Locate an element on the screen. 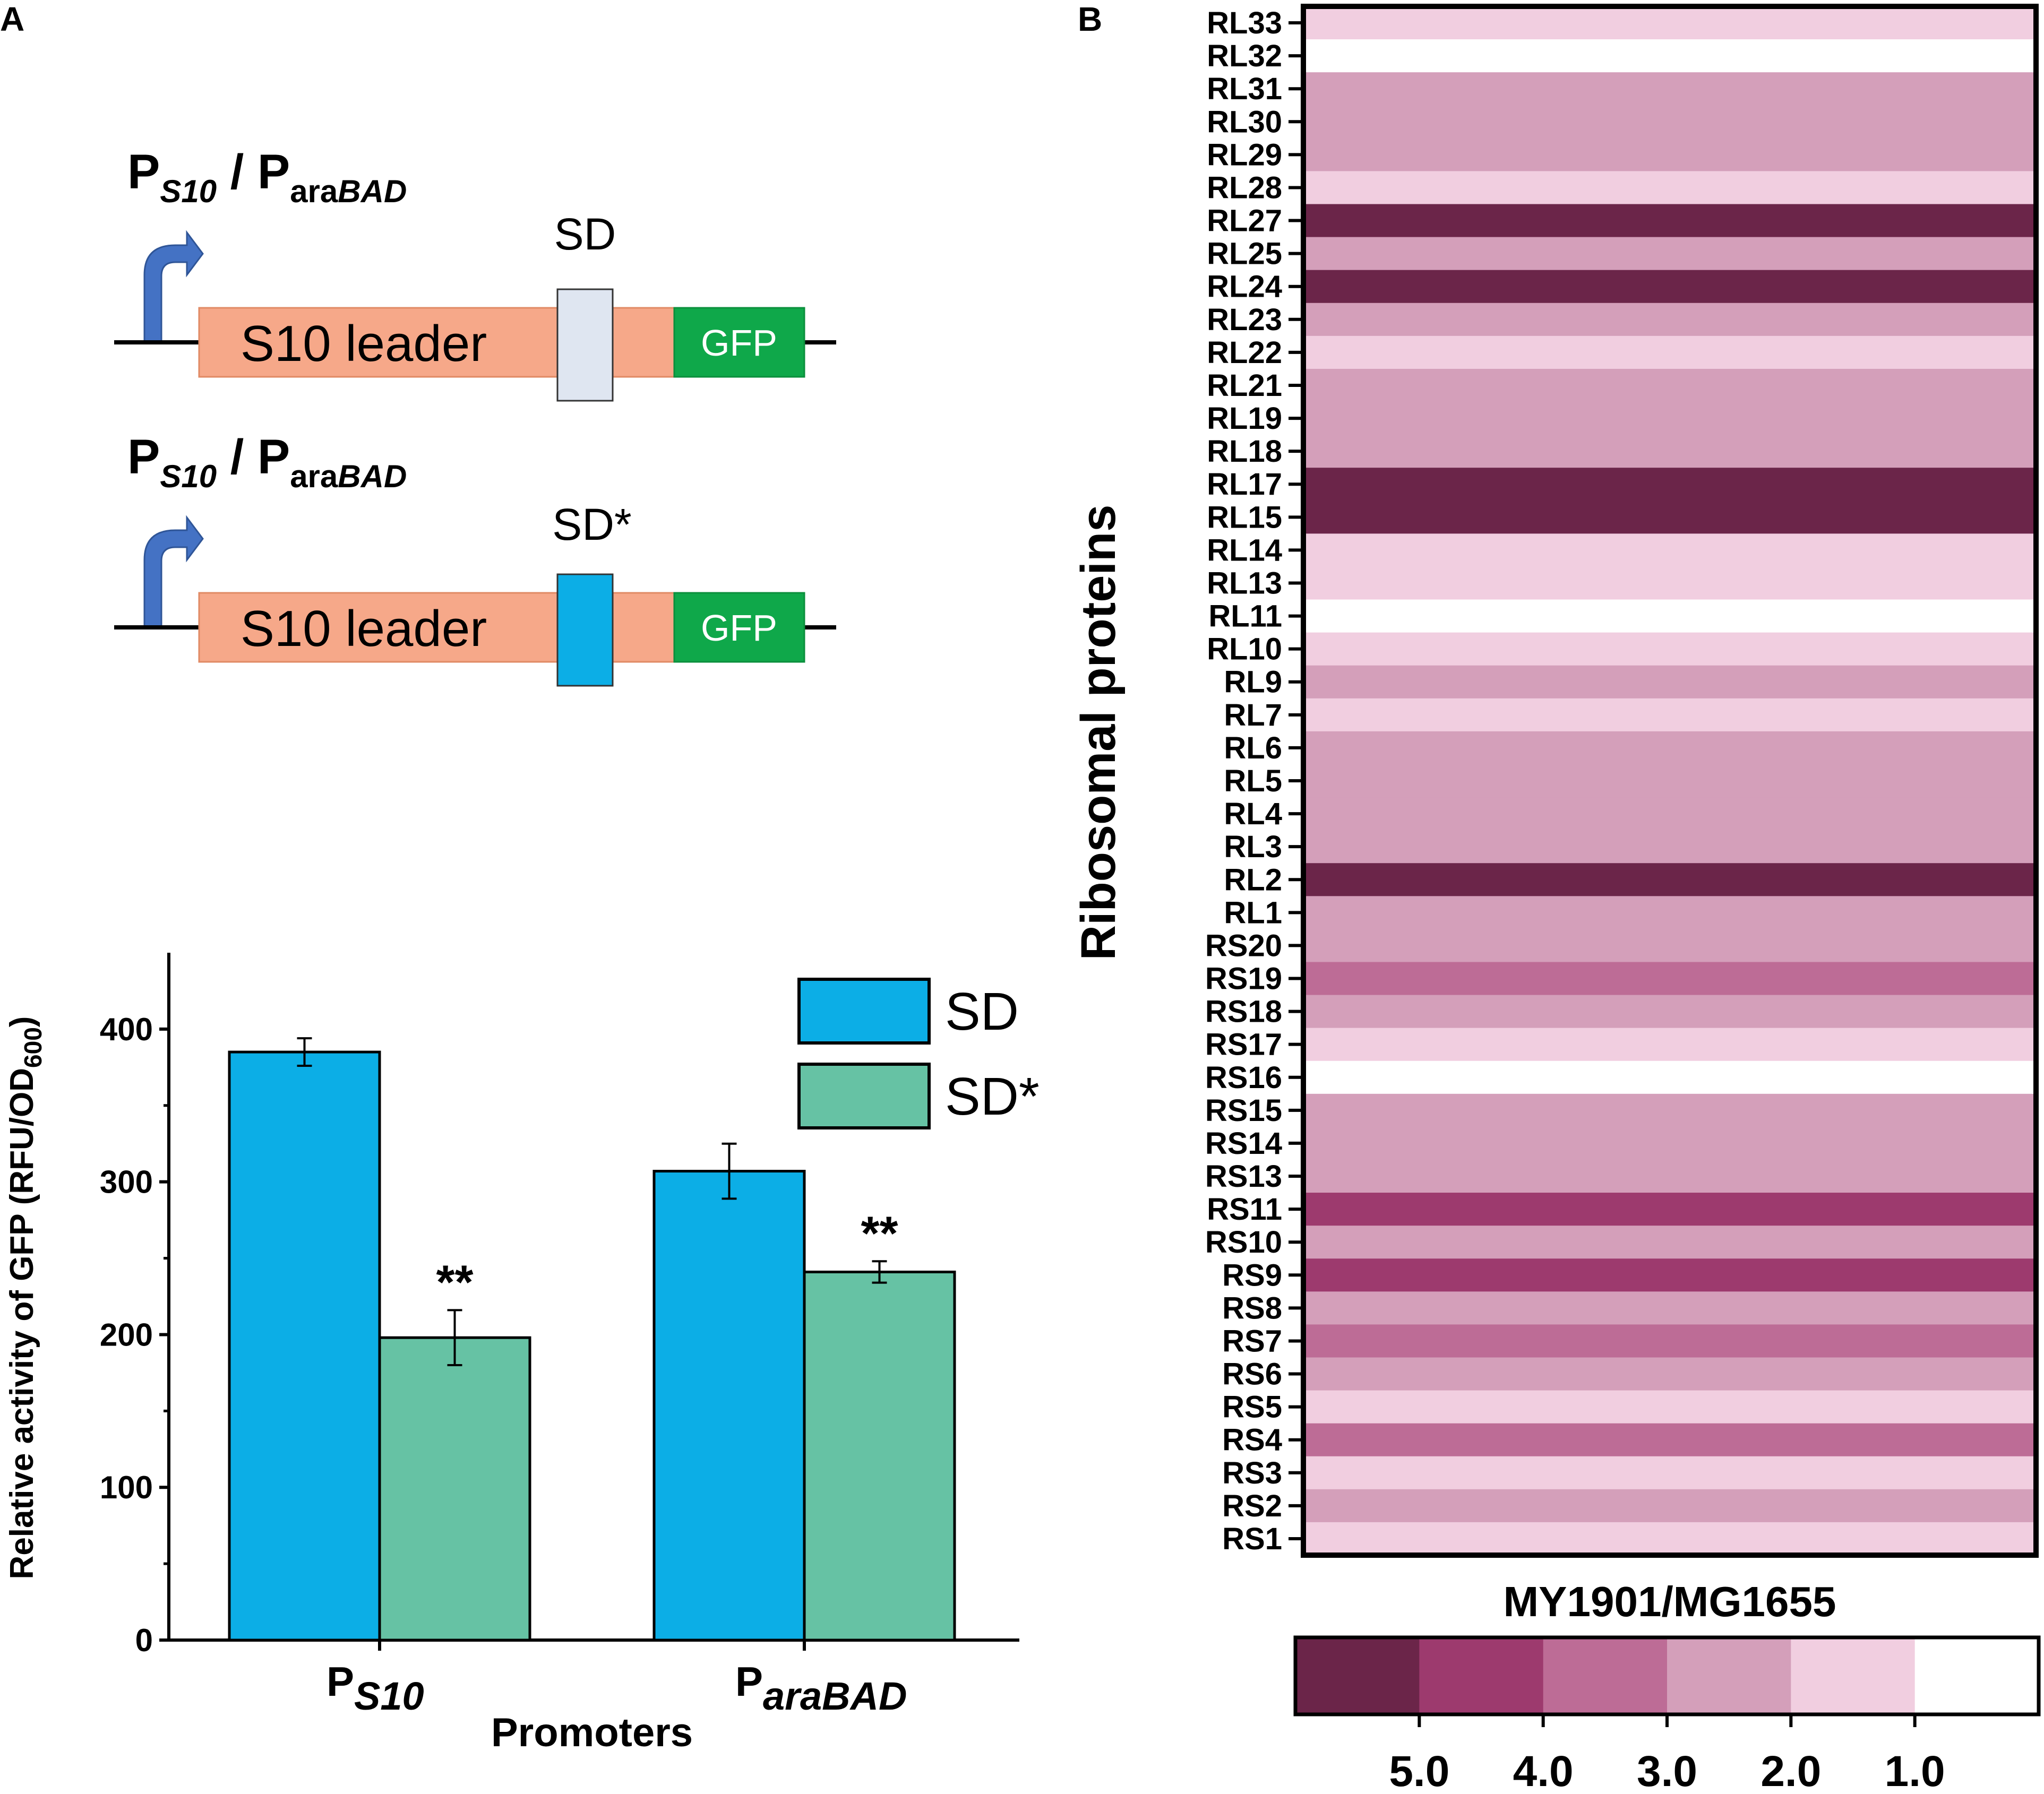  row-label-rs9: RS9 is located at coordinates (1252, 1275).